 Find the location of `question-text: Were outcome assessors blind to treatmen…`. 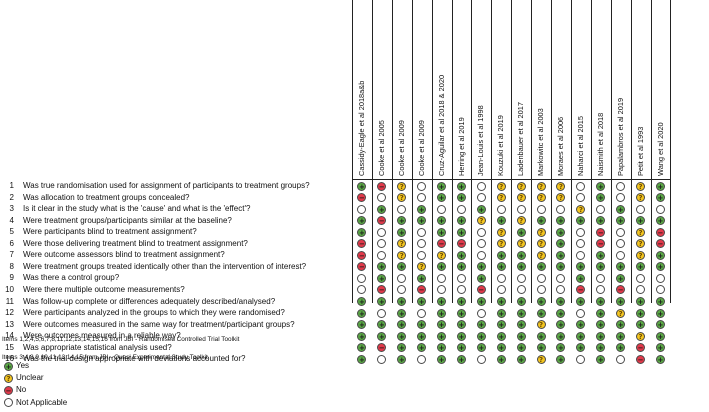

question-text: Were outcome assessors blind to treatmen… is located at coordinates (124, 255).